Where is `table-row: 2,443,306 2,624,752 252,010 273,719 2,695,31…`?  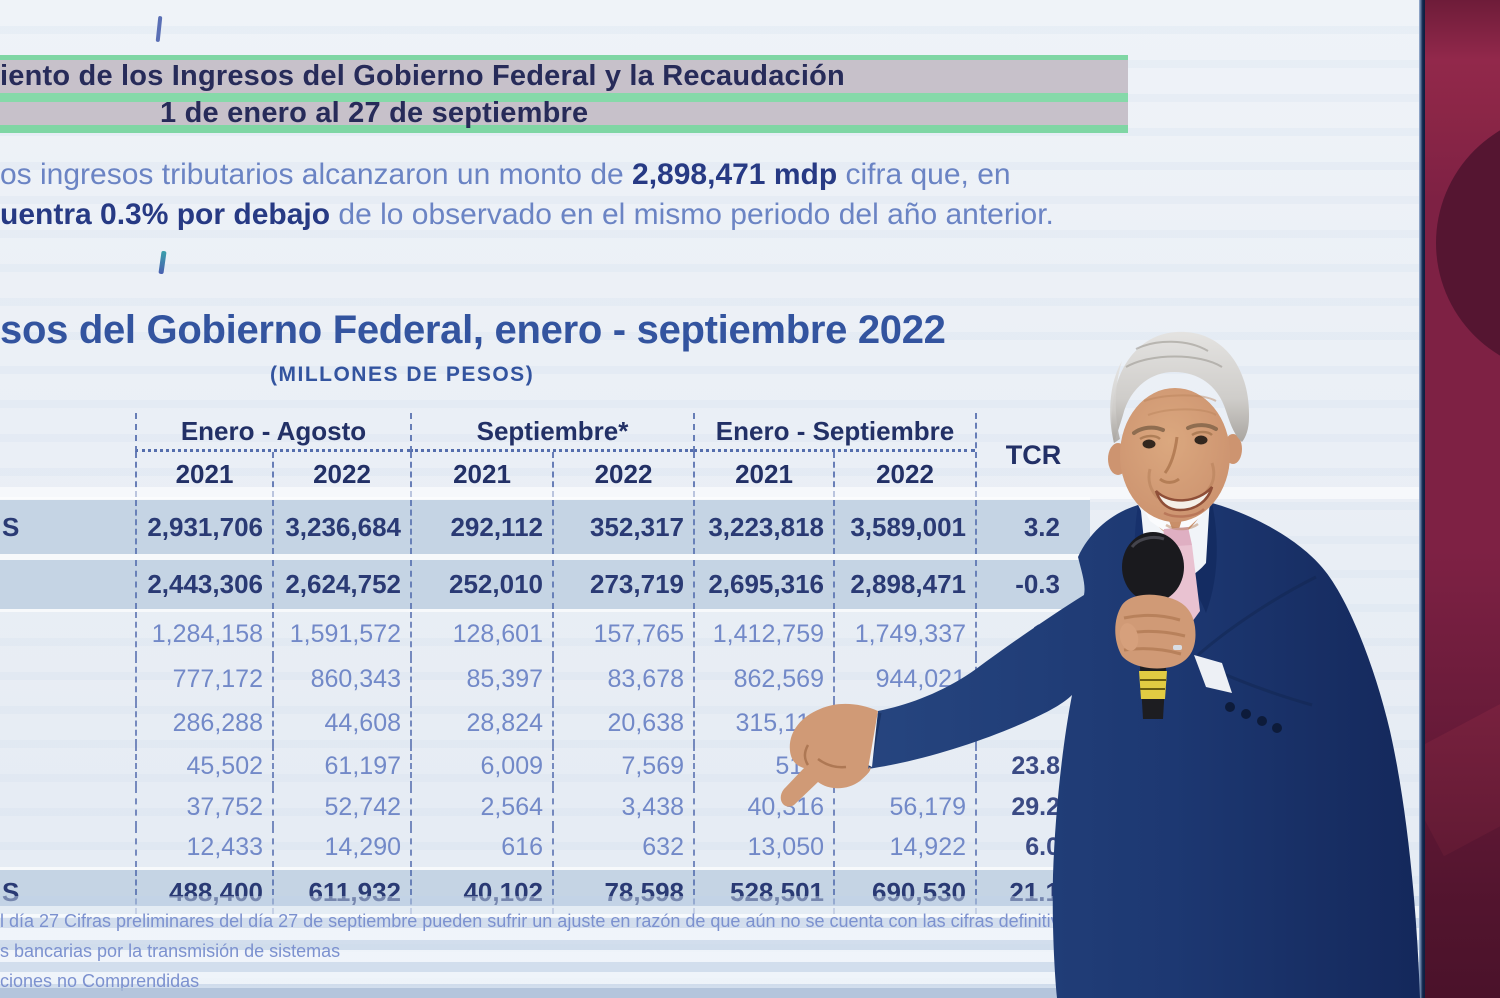
table-row: 2,443,306 2,624,752 252,010 273,719 2,695,31… is located at coordinates (545, 584).